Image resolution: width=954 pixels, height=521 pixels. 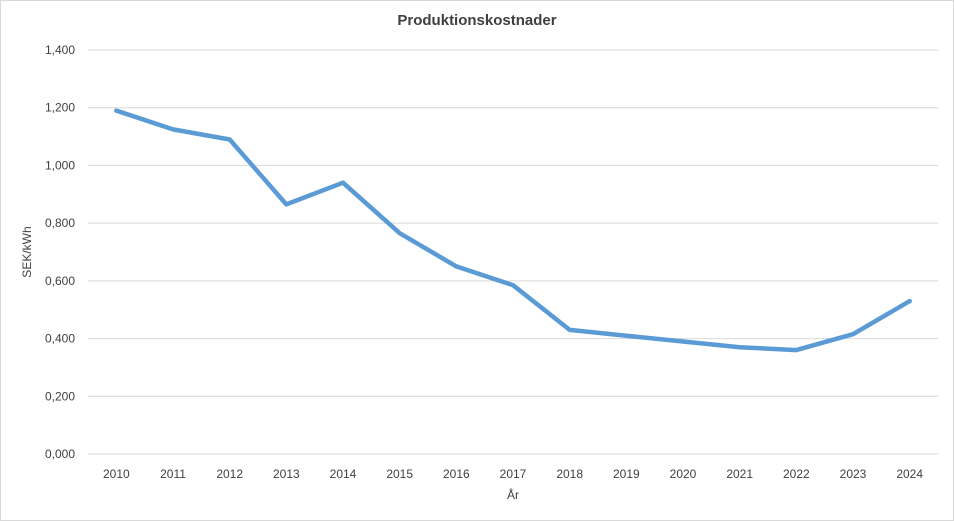 I want to click on x-tick-label: 2011, so click(x=173, y=474).